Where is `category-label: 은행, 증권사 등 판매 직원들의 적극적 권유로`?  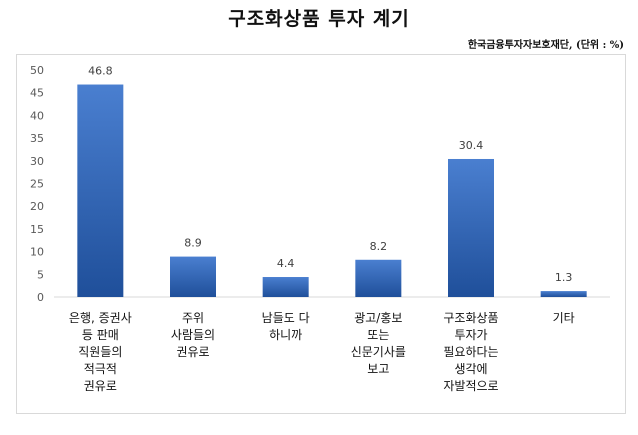 category-label: 은행, 증권사 등 판매 직원들의 적극적 권유로 is located at coordinates (100, 351).